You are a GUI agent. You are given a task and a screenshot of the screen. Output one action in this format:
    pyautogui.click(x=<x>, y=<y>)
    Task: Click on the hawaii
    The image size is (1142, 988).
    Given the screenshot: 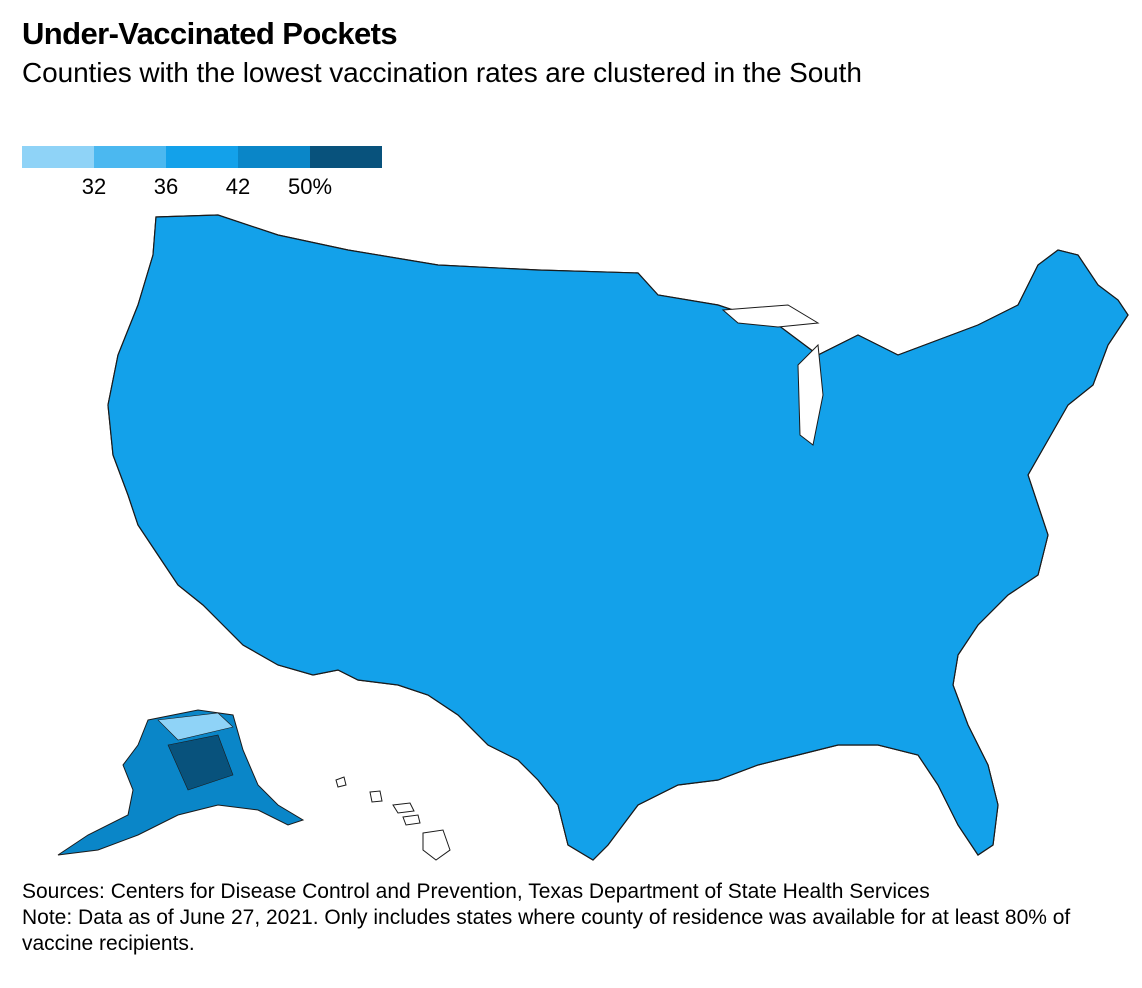 What is the action you would take?
    pyautogui.click(x=393, y=818)
    